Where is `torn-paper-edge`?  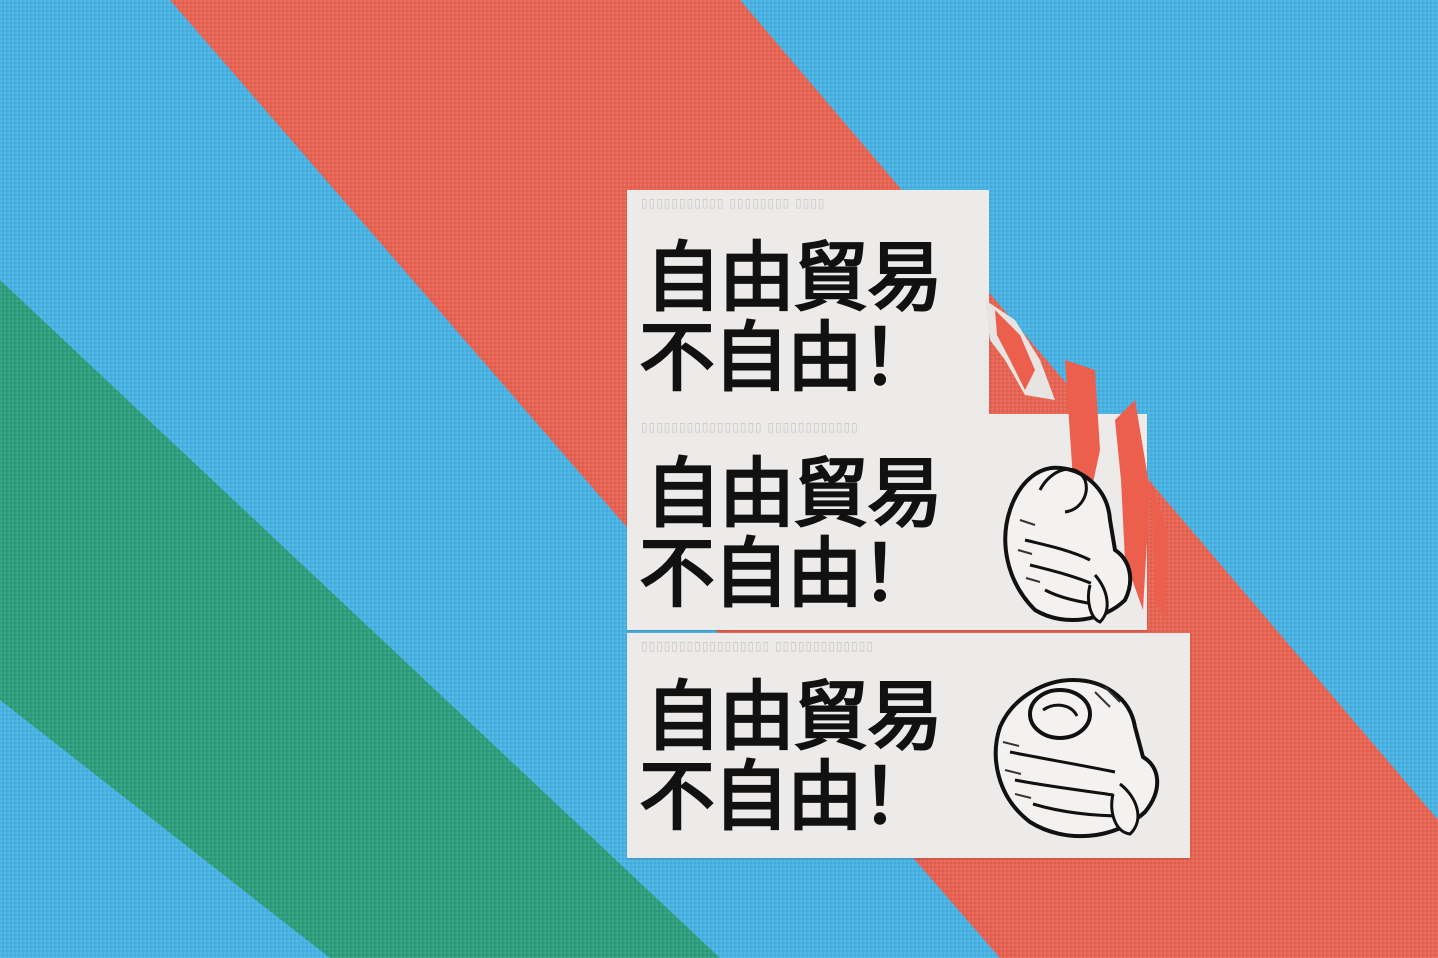
torn-paper-edge is located at coordinates (1020, 350).